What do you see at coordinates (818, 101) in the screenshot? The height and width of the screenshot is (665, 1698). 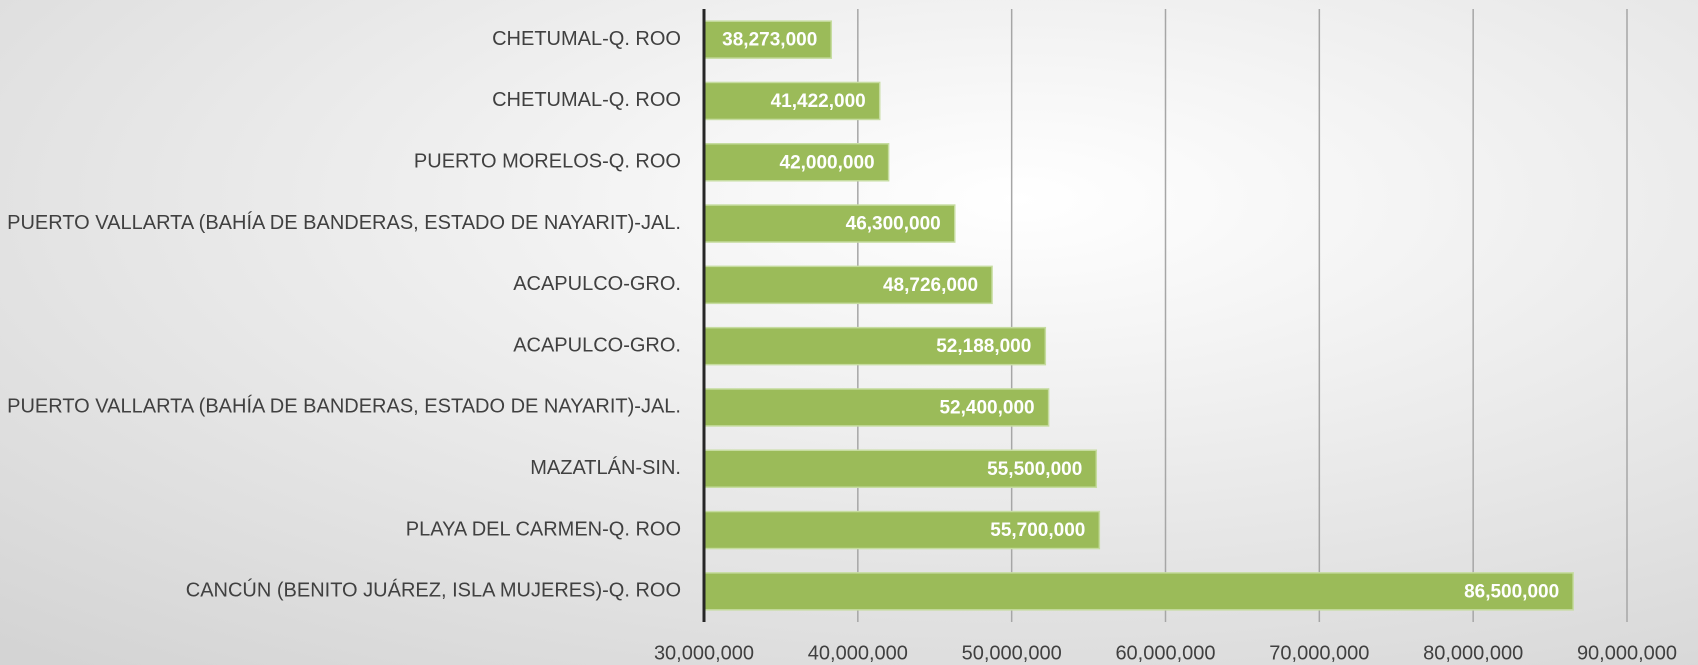 I see `value-label: 41,422,000` at bounding box center [818, 101].